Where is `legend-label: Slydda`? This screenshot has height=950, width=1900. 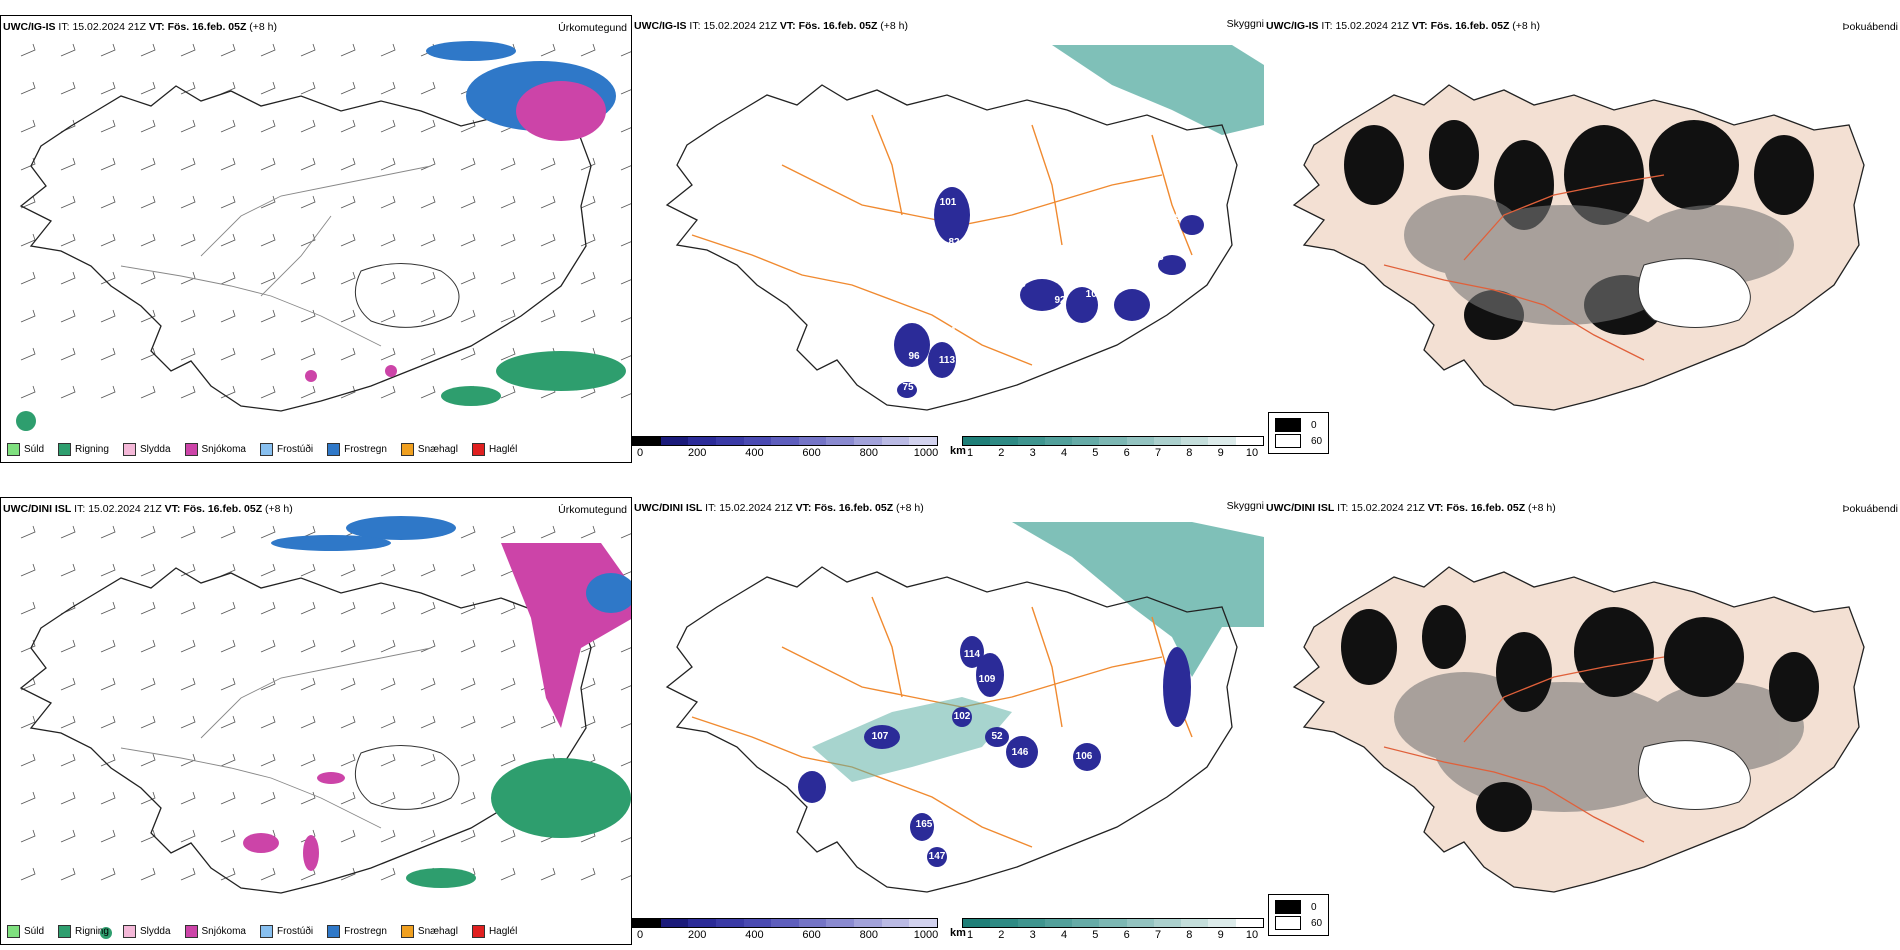 legend-label: Slydda is located at coordinates (155, 449).